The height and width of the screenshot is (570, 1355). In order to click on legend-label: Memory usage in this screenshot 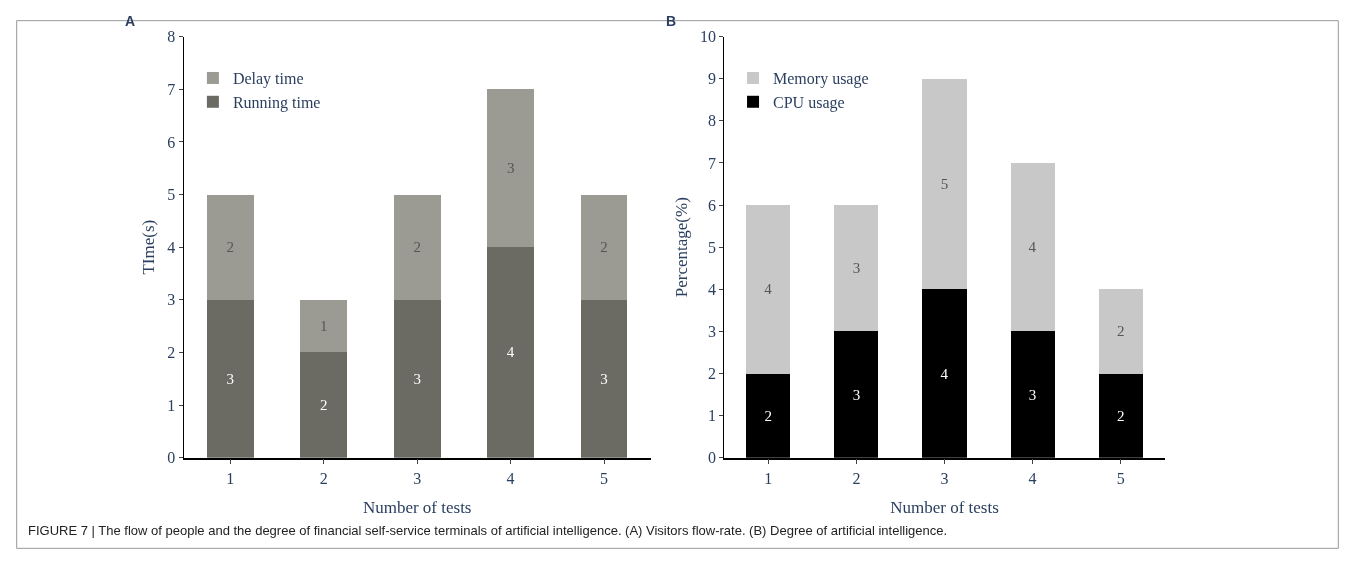, I will do `click(821, 79)`.